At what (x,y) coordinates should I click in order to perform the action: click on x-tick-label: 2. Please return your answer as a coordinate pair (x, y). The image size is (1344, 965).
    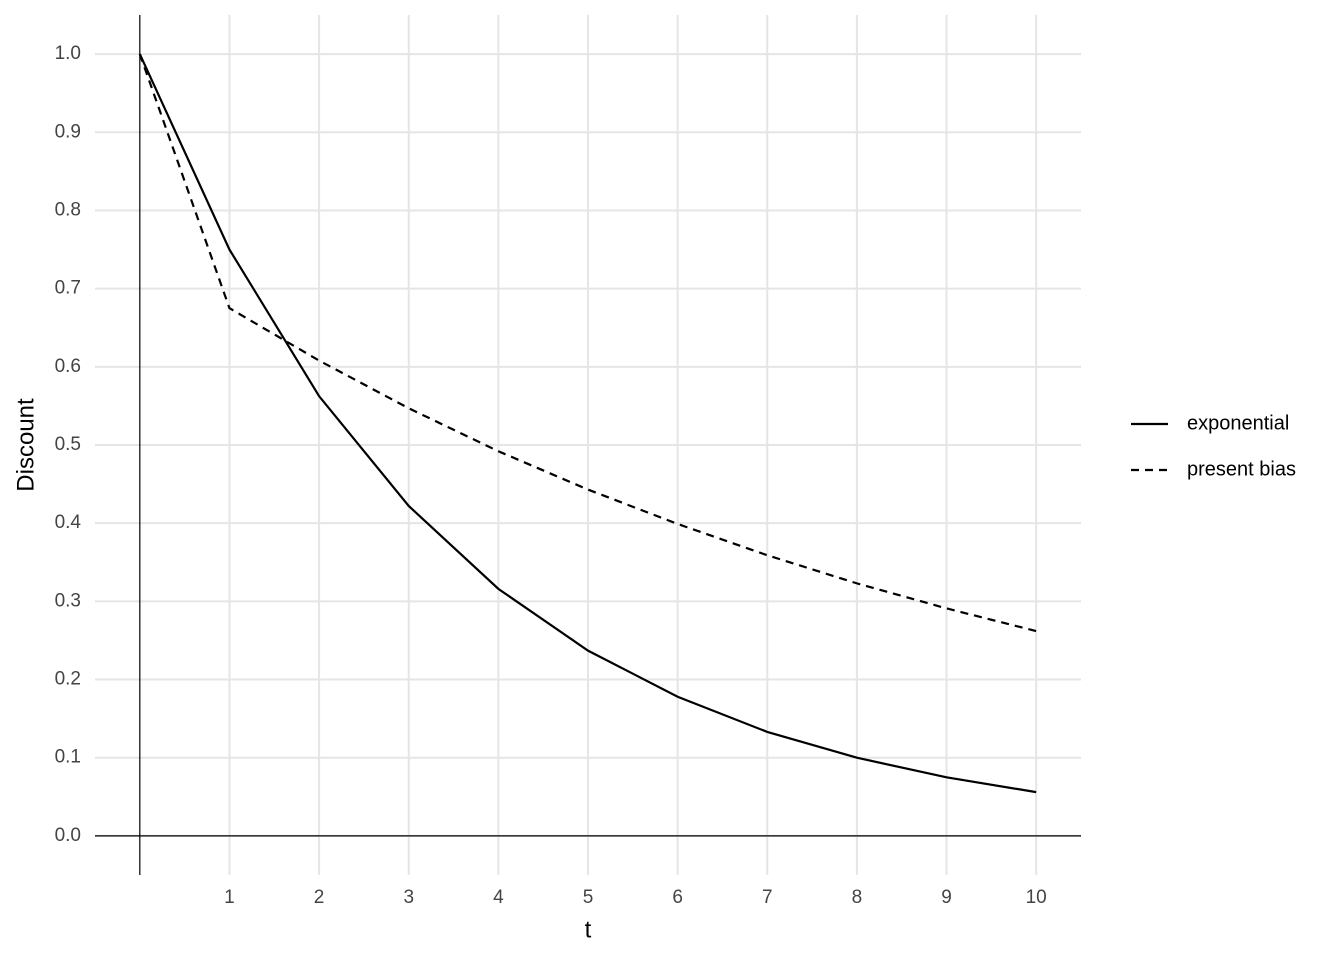
    Looking at the image, I should click on (319, 897).